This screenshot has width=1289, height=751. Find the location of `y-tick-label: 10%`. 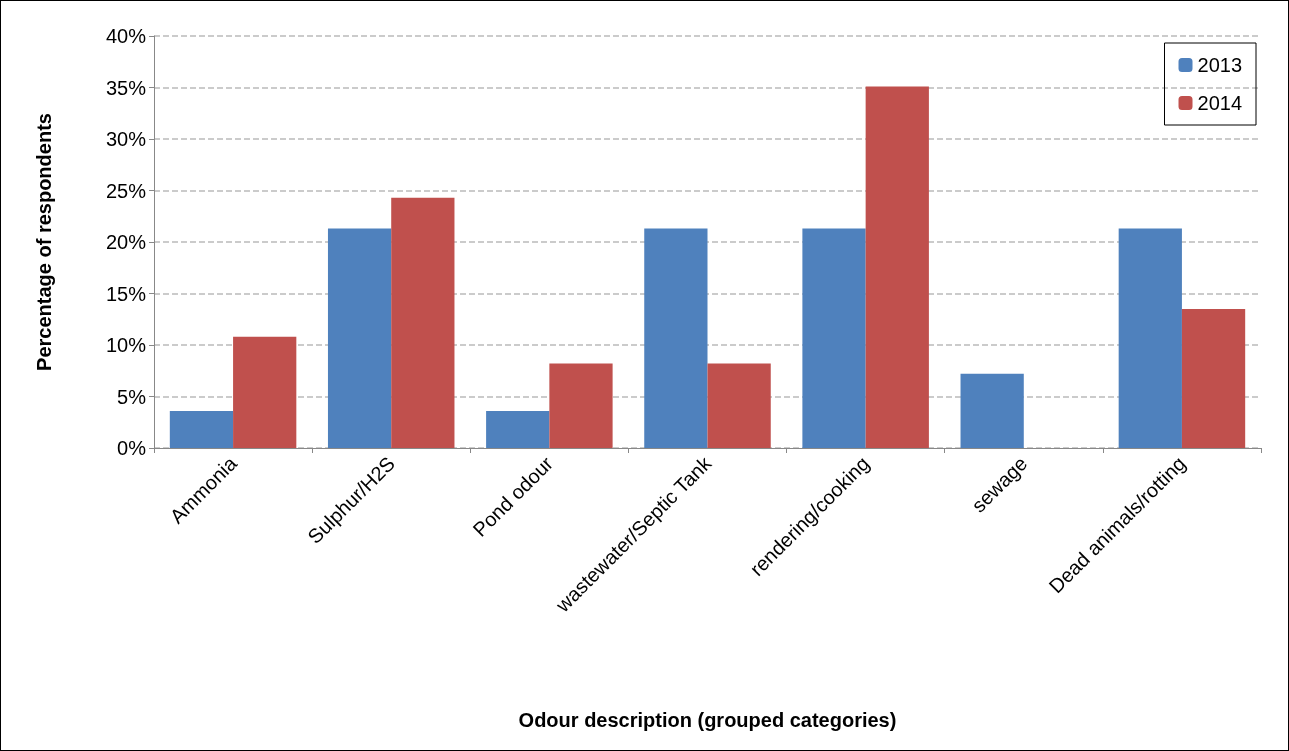

y-tick-label: 10% is located at coordinates (126, 345).